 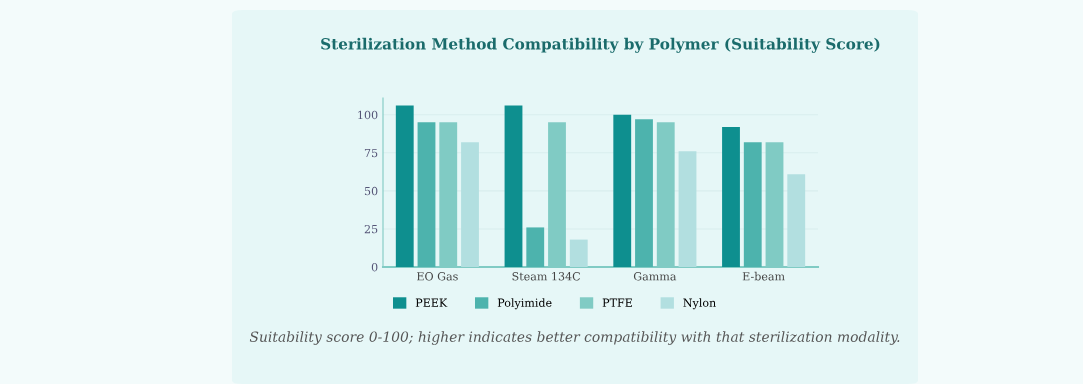 What do you see at coordinates (617, 302) in the screenshot?
I see `legend-label: PTFE` at bounding box center [617, 302].